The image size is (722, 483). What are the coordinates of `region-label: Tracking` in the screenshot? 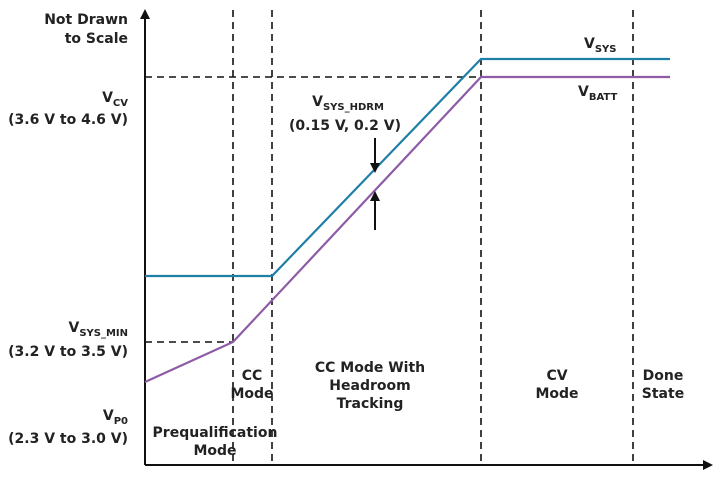 It's located at (370, 404).